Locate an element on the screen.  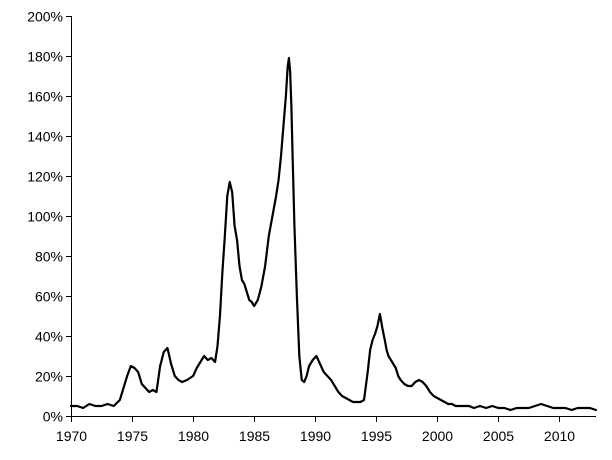
x-tick-label: 1975 is located at coordinates (132, 436).